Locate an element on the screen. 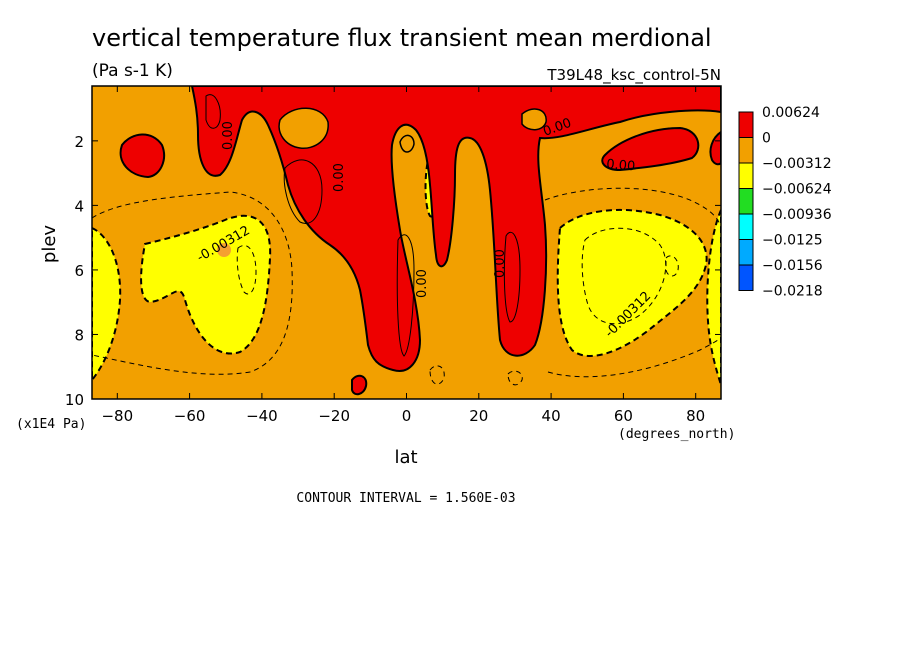 This screenshot has width=904, height=654. x-tick-label-6: 40 is located at coordinates (551, 416).